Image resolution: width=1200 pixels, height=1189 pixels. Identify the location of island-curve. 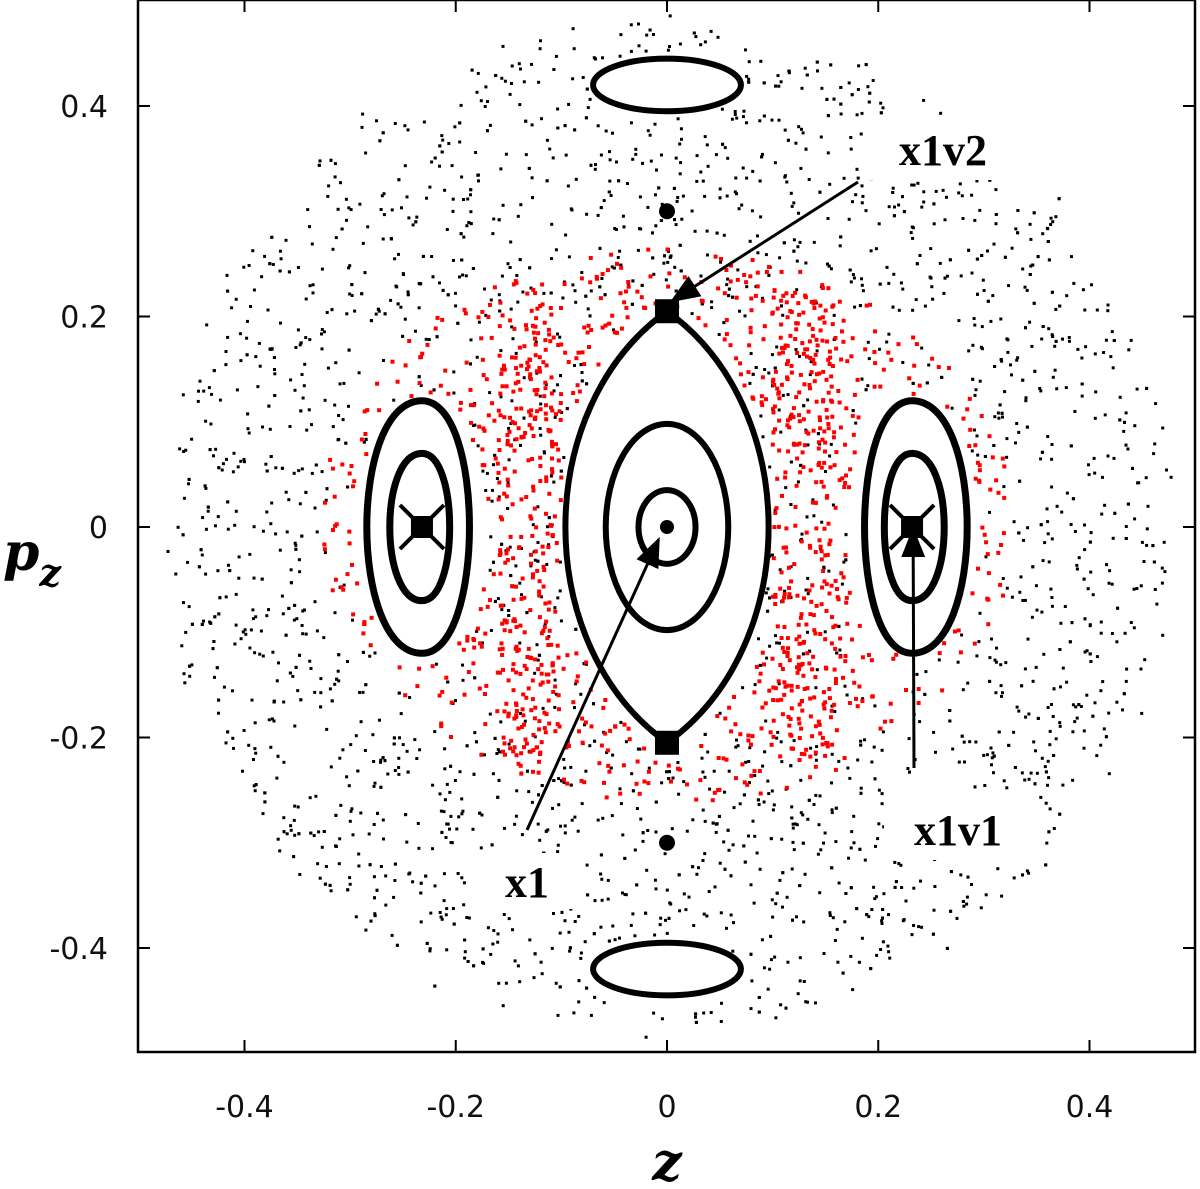
(418, 527).